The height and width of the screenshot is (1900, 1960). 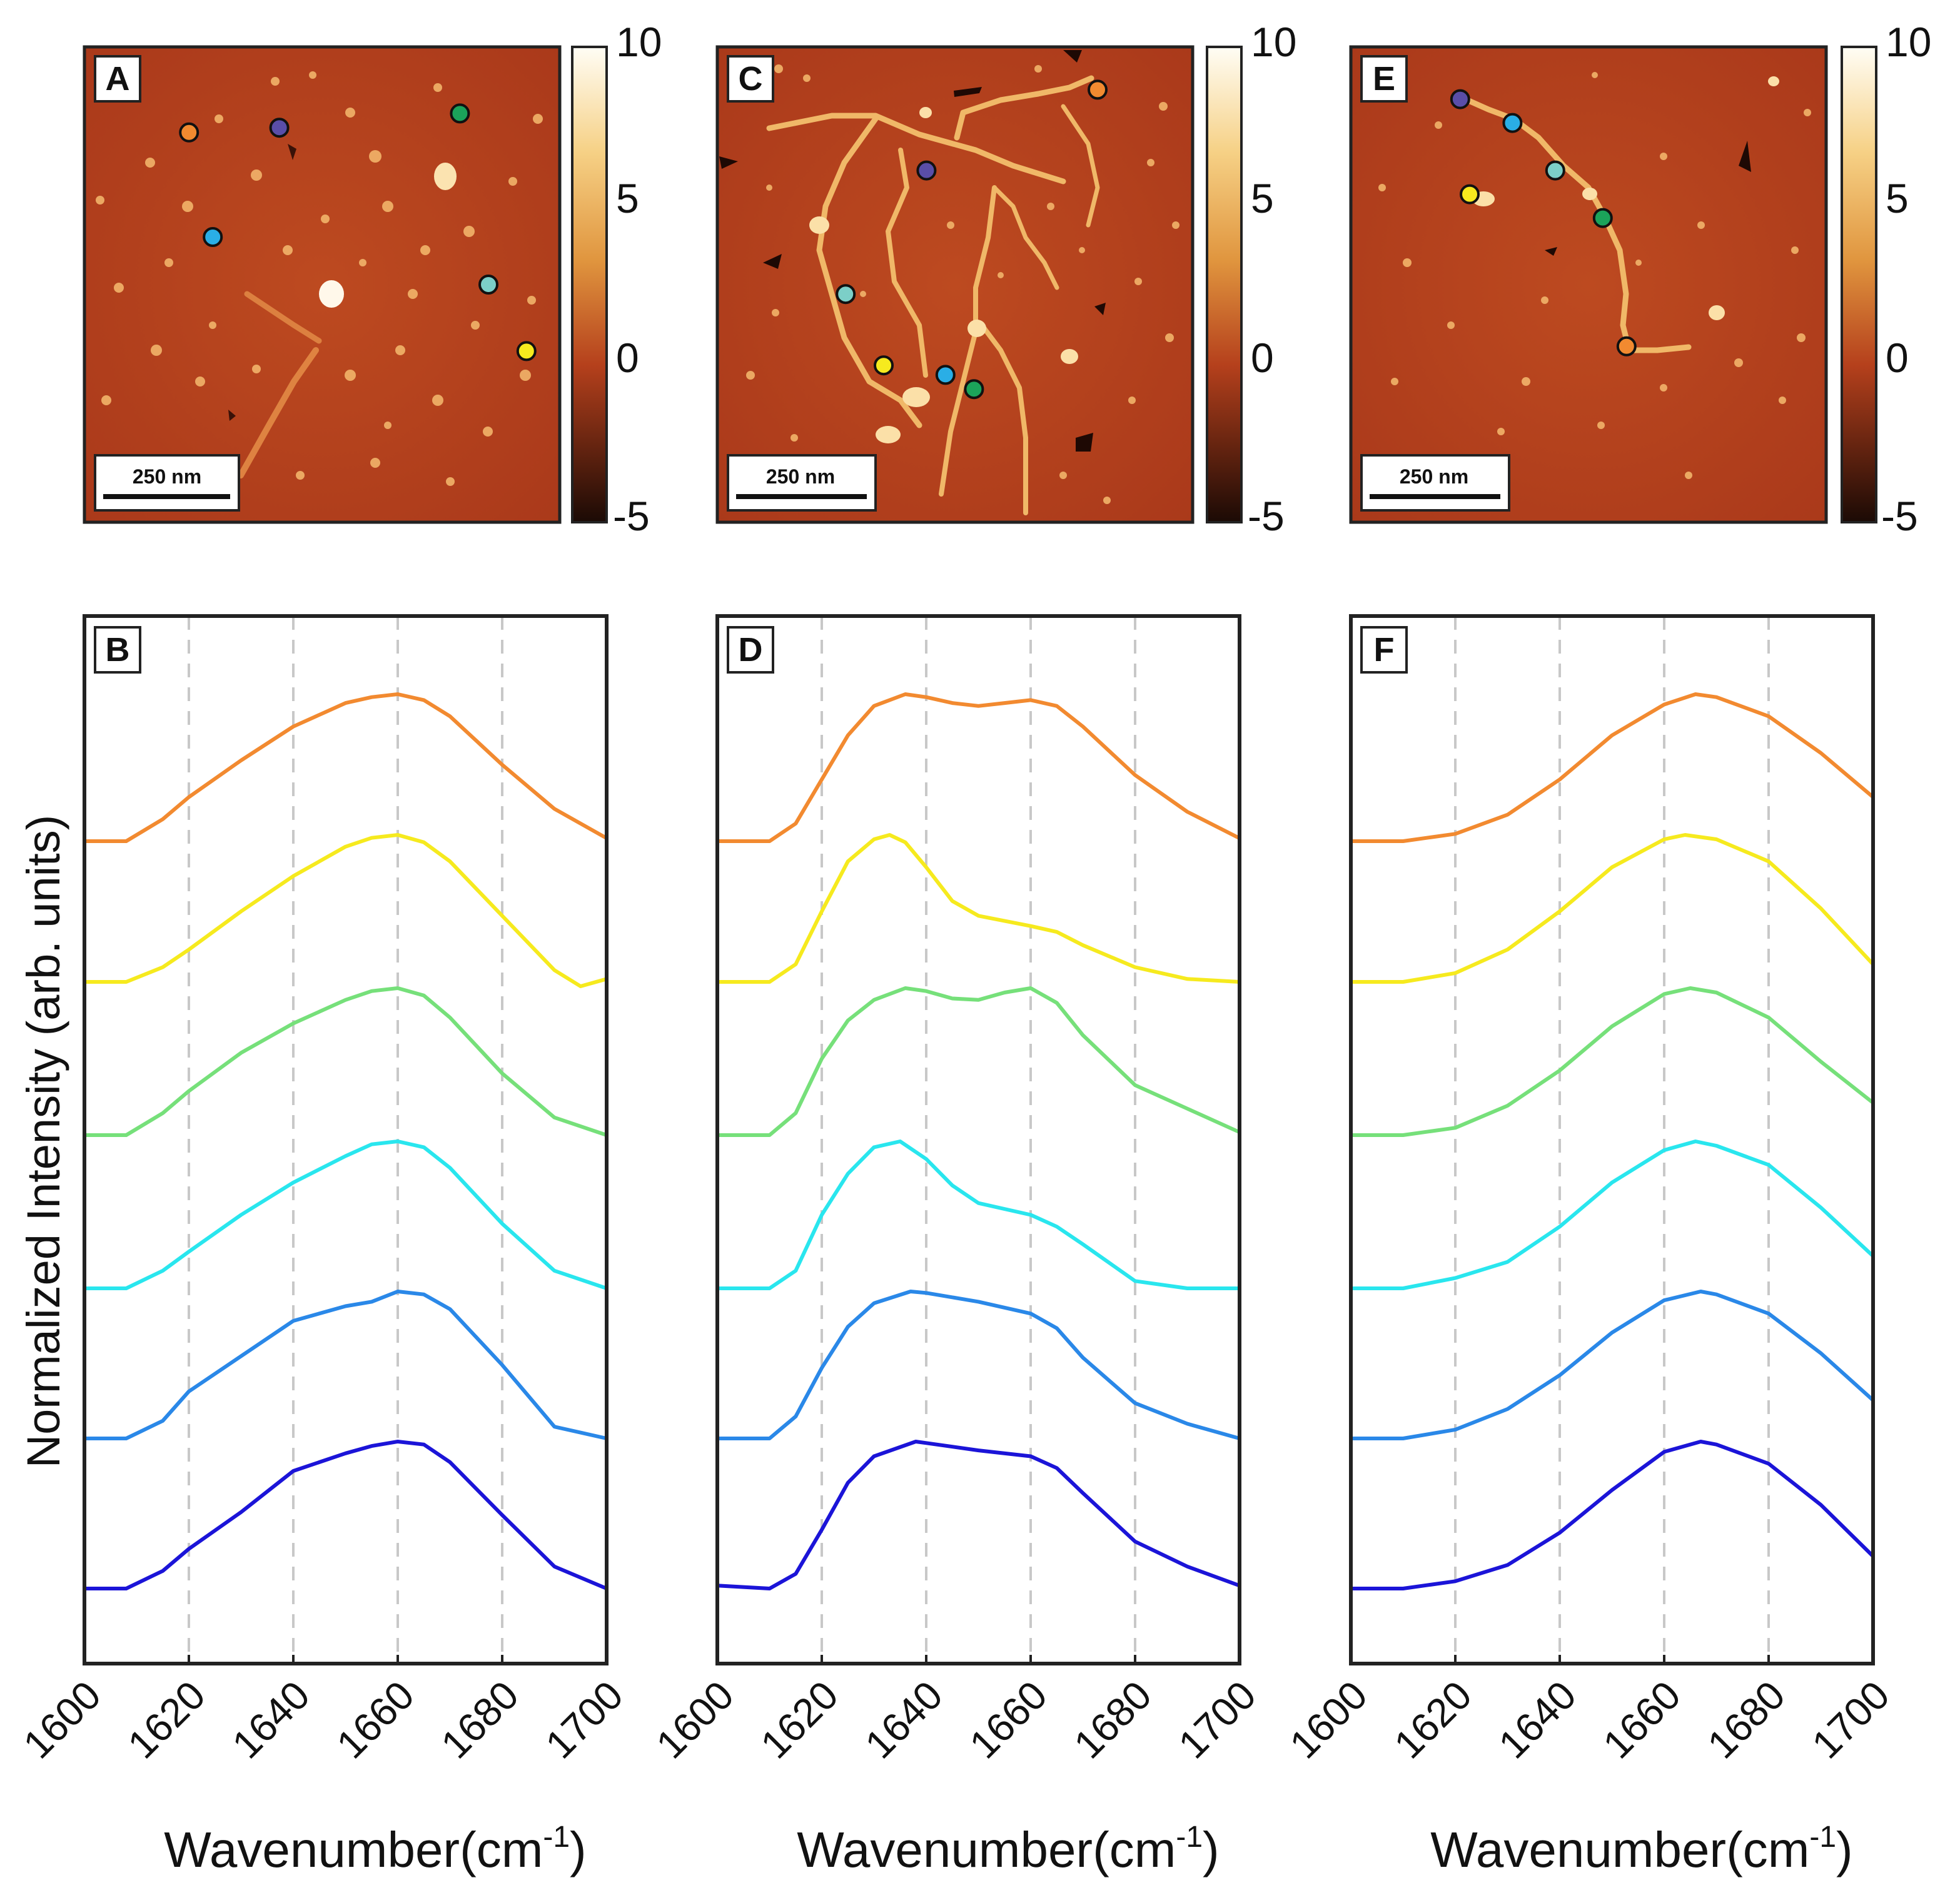 I want to click on pit-a2, so click(x=232, y=415).